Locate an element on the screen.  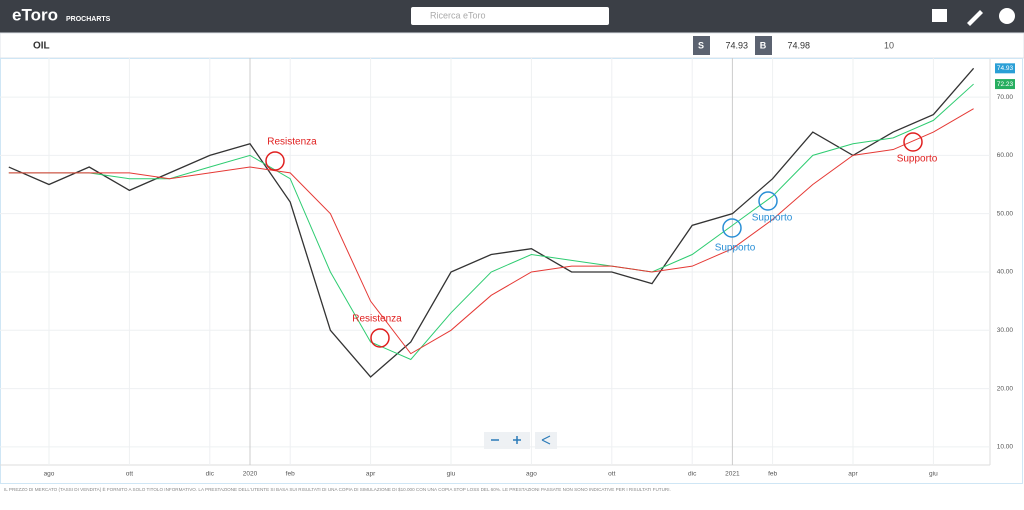
interval: 10 is located at coordinates (889, 45).